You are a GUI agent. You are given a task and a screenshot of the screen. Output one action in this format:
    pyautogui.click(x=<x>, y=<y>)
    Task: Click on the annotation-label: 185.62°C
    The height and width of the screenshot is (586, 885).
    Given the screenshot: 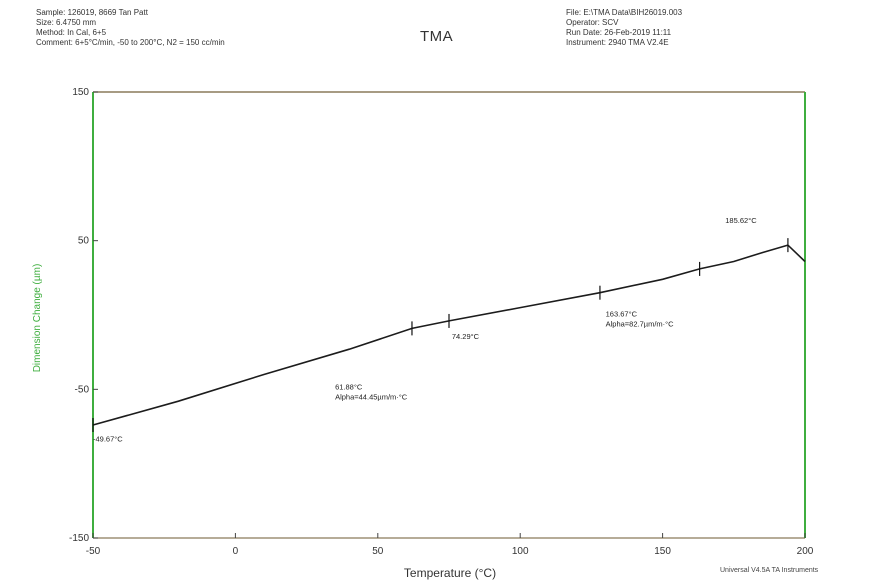 What is the action you would take?
    pyautogui.click(x=741, y=220)
    